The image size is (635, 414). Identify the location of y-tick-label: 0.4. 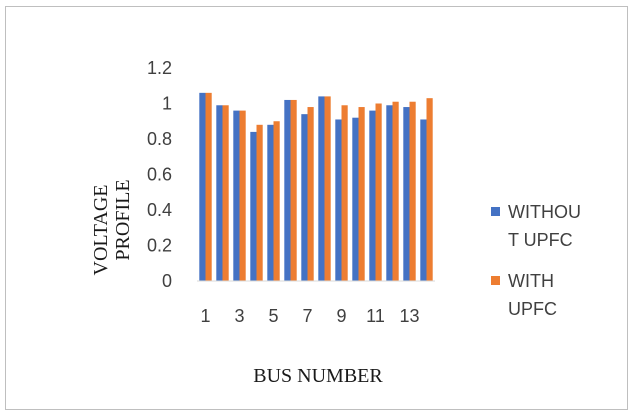
(159, 210).